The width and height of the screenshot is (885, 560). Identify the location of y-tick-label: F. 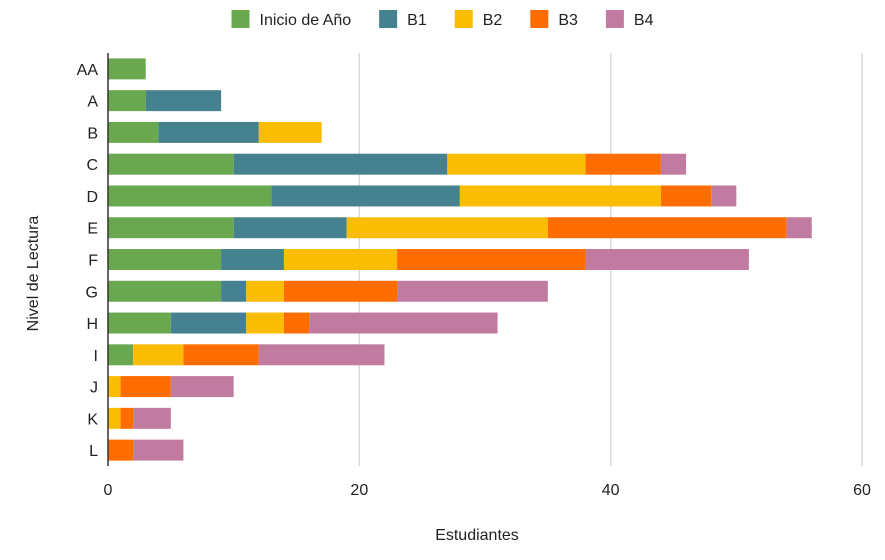
(93, 261).